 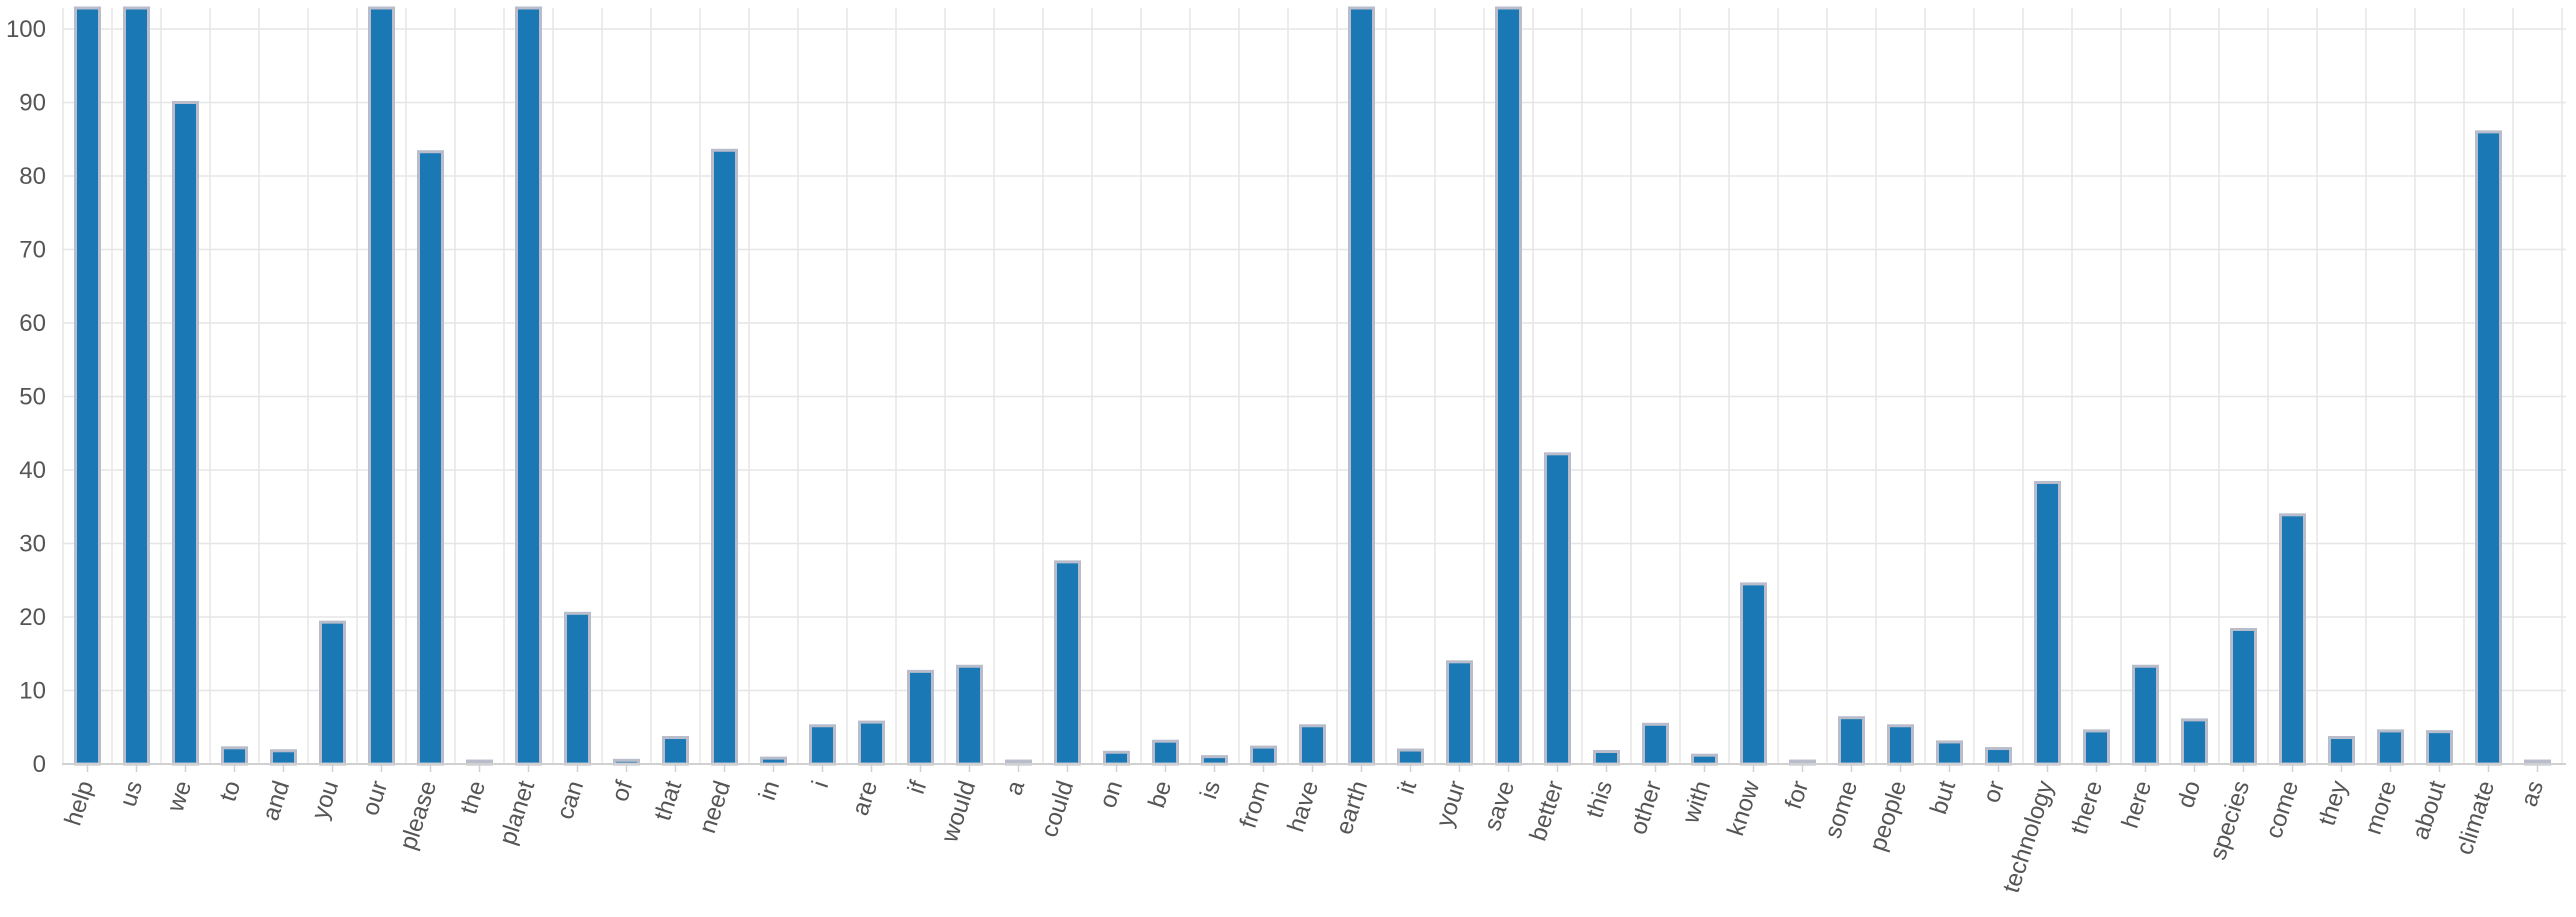 I want to click on x-tick-label: your, so click(x=1451, y=804).